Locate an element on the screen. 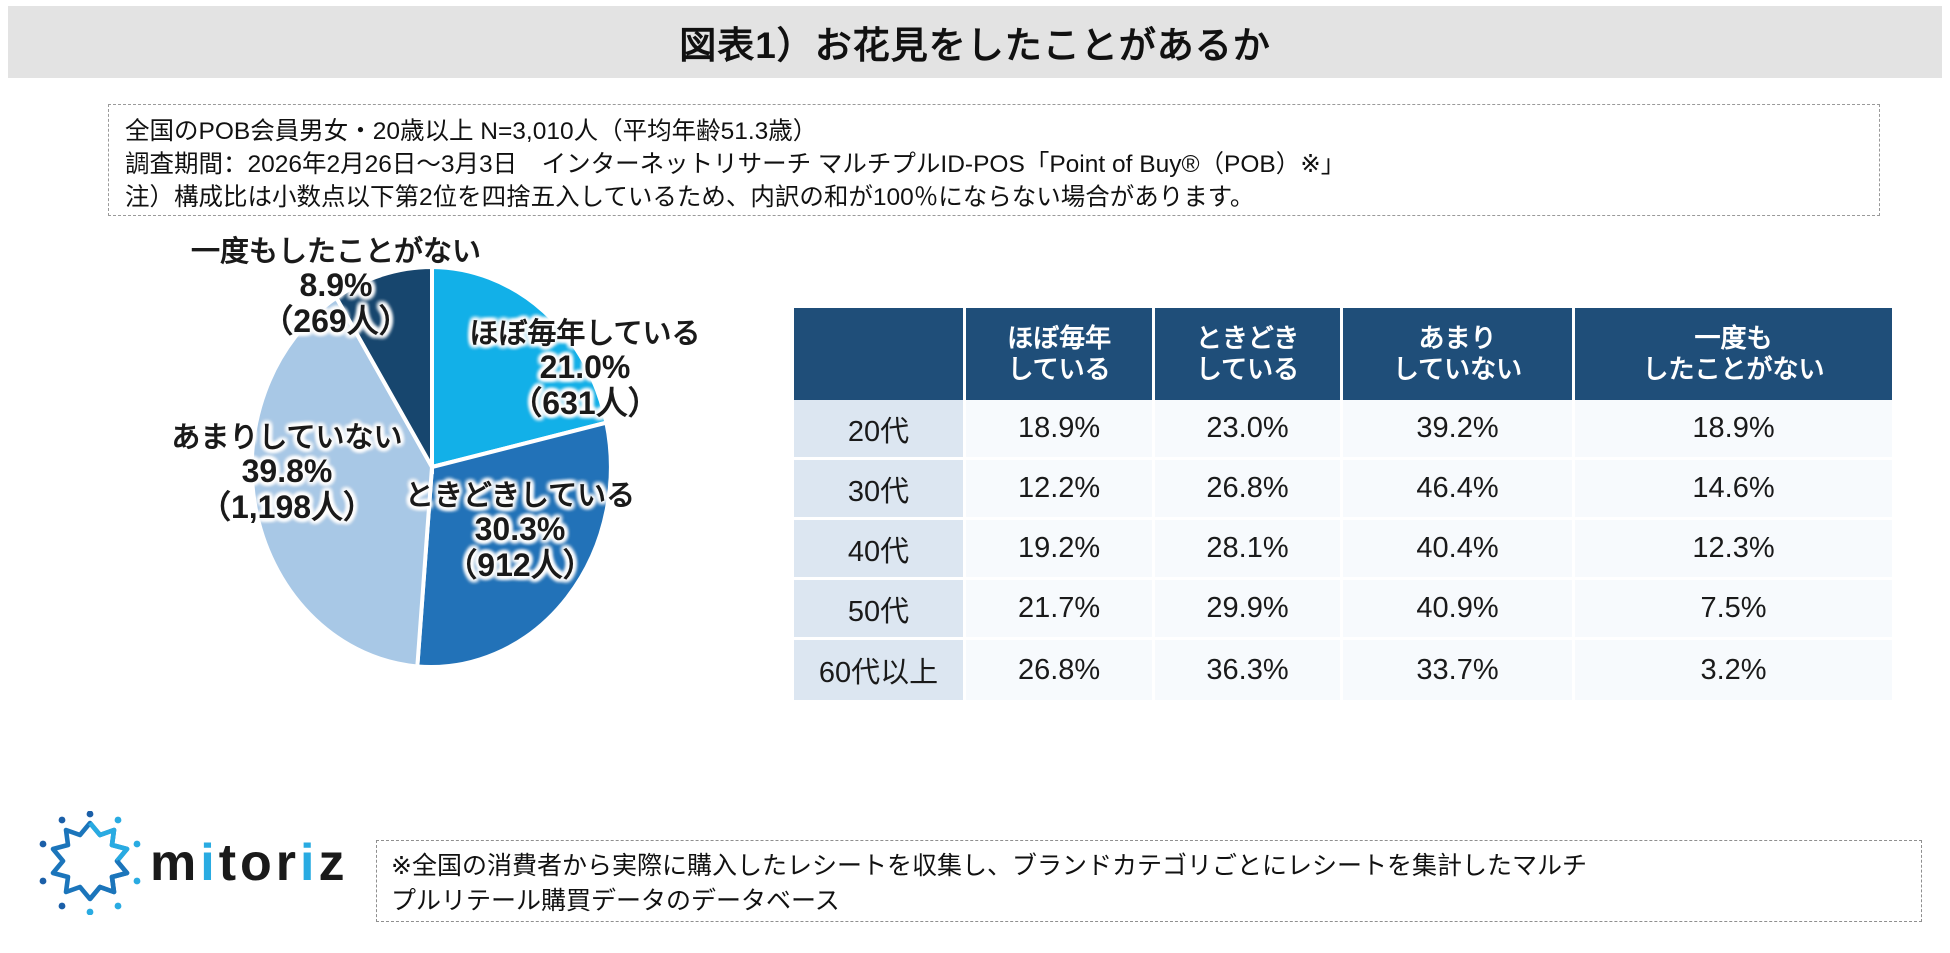 This screenshot has width=1950, height=953. pie-slice-never is located at coordinates (383, 369).